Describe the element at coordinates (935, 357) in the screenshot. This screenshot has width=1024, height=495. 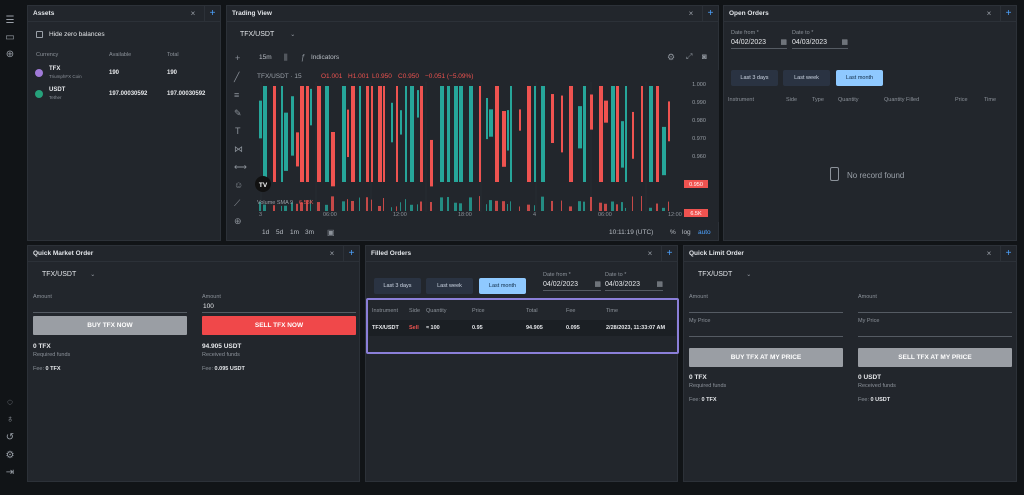
I see `sell-at-price-button: SELL TFX AT MY PRICE` at that location.